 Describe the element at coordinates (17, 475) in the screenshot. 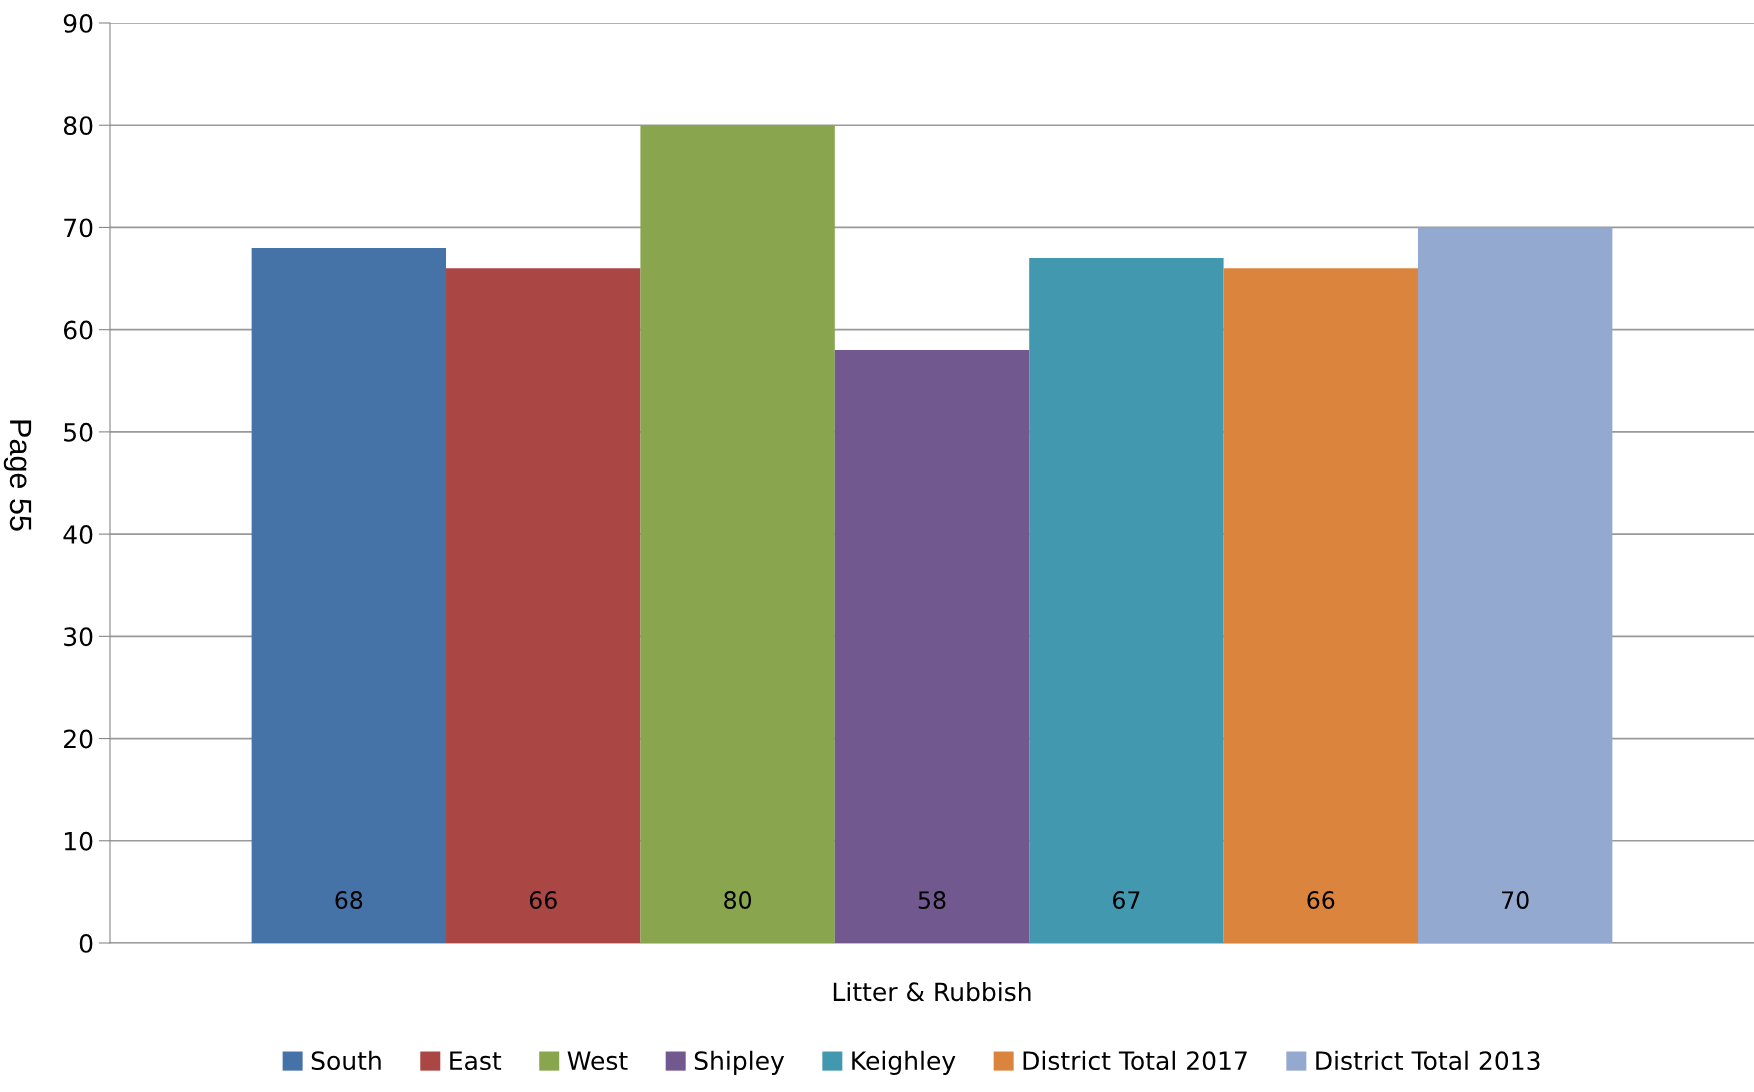

I see `text: Page 55` at that location.